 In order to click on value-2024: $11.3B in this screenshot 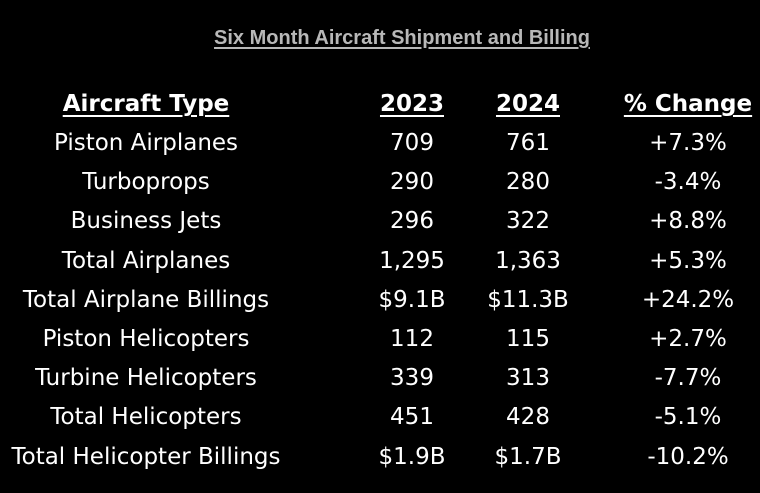, I will do `click(528, 299)`.